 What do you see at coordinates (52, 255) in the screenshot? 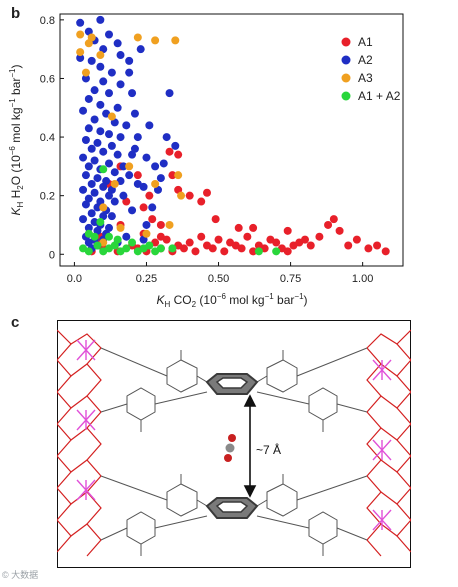
I see `y-tick-label: 0` at bounding box center [52, 255].